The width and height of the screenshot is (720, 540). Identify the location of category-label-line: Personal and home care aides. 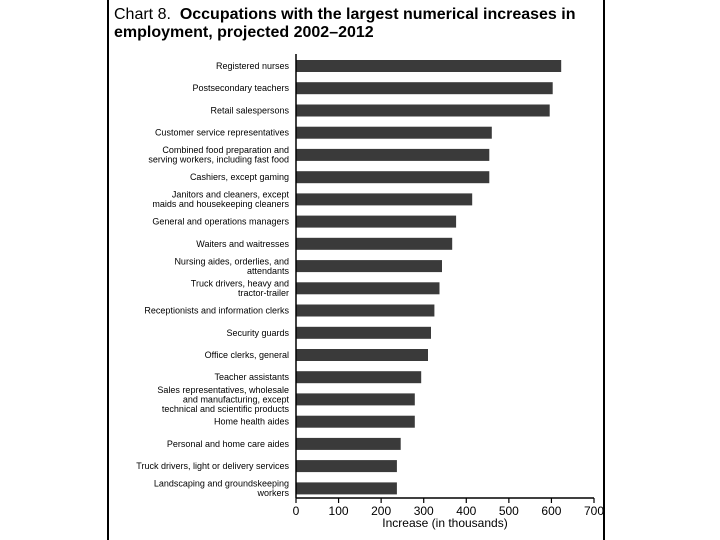
(228, 444).